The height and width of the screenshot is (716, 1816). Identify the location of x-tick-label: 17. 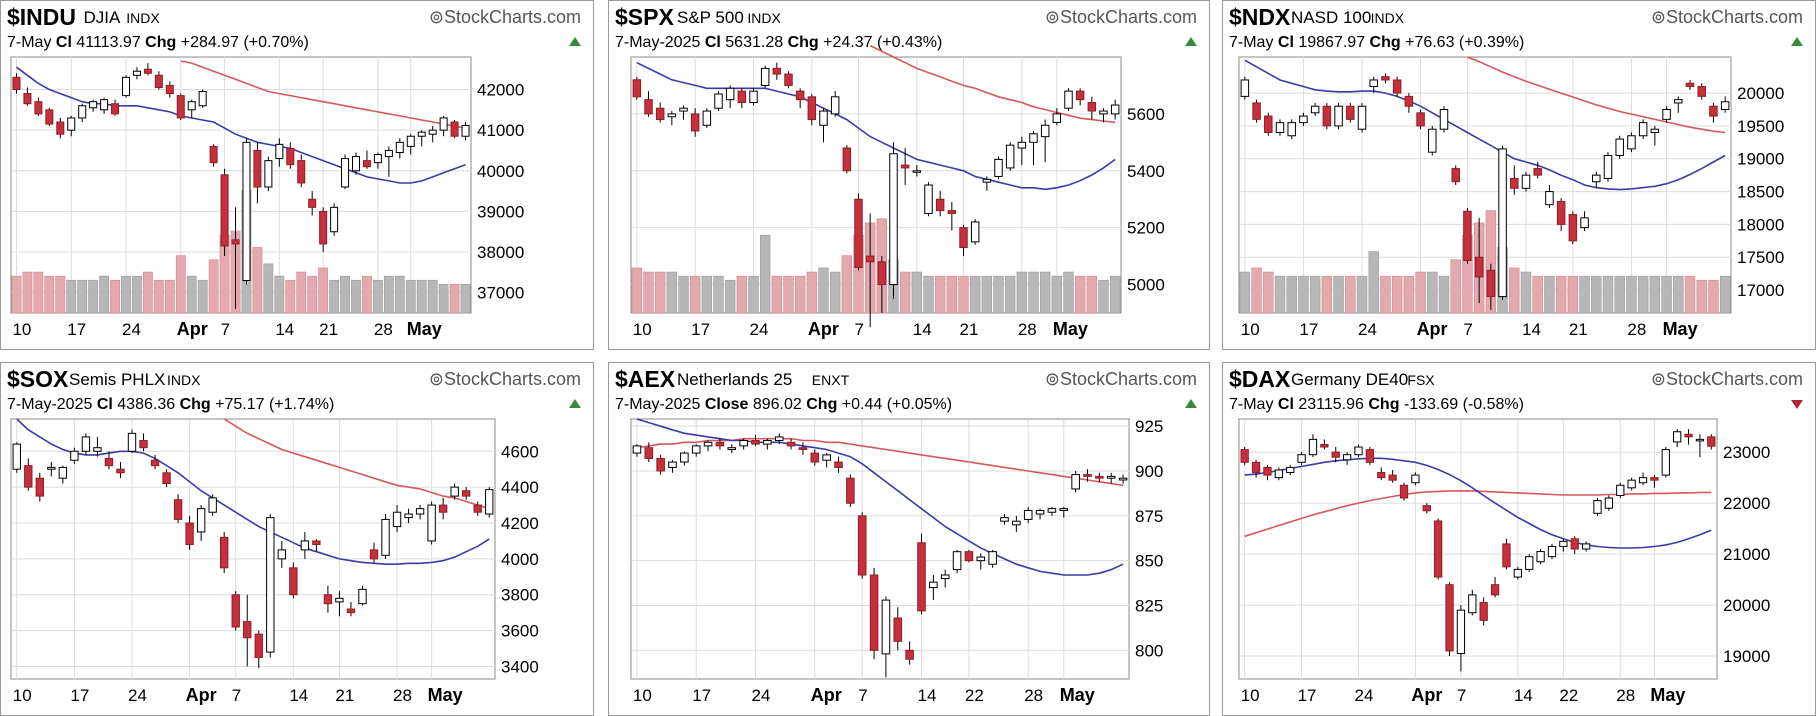
(79, 695).